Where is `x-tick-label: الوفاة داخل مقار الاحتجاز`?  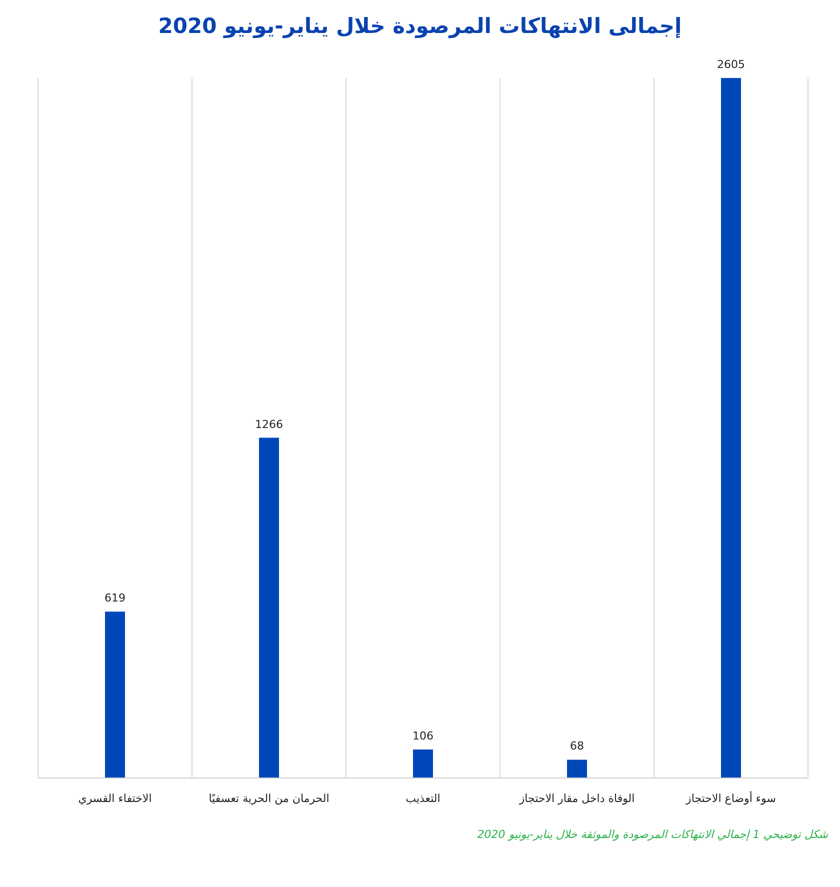
x-tick-label: الوفاة داخل مقار الاحتجاز is located at coordinates (576, 798).